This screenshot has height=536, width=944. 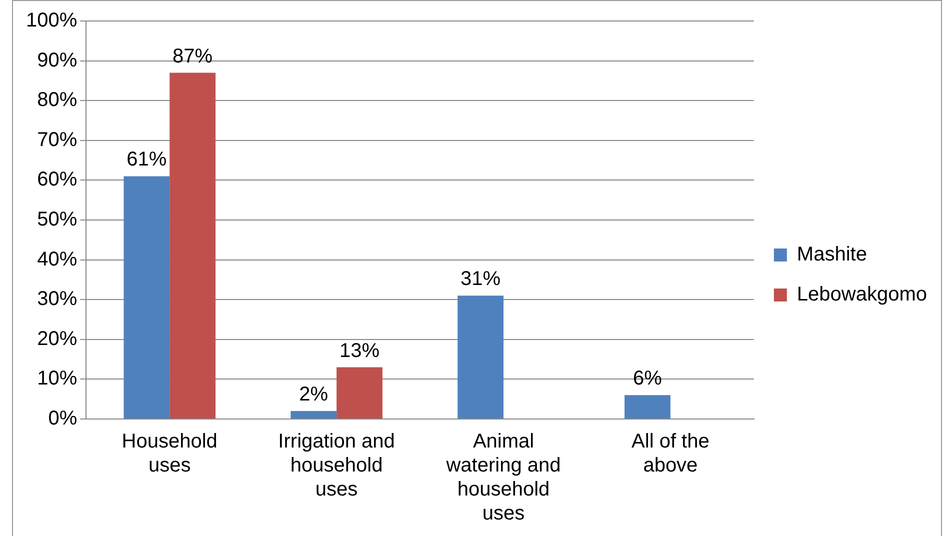 I want to click on y-tick-label: 90%, so click(x=57, y=60).